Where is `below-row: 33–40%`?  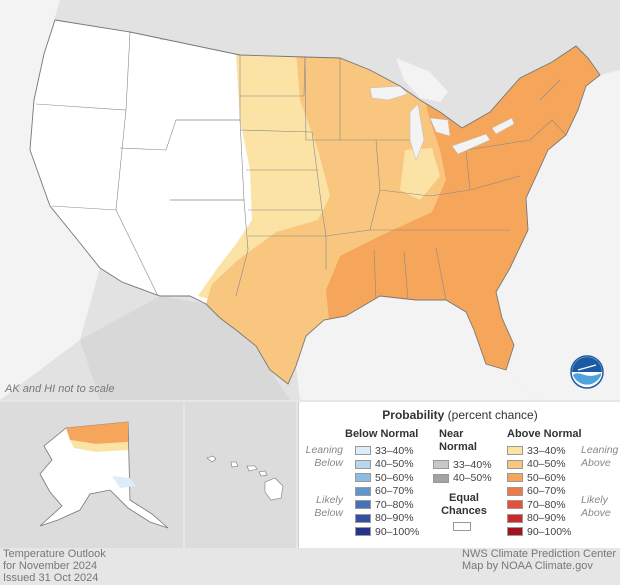 below-row: 33–40% is located at coordinates (384, 450).